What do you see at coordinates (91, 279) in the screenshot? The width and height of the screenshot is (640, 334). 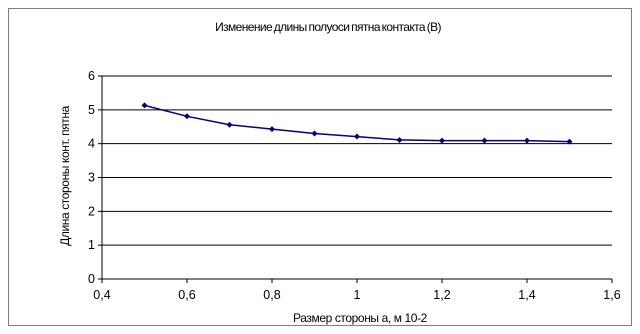 I see `y-tick-label: 0` at bounding box center [91, 279].